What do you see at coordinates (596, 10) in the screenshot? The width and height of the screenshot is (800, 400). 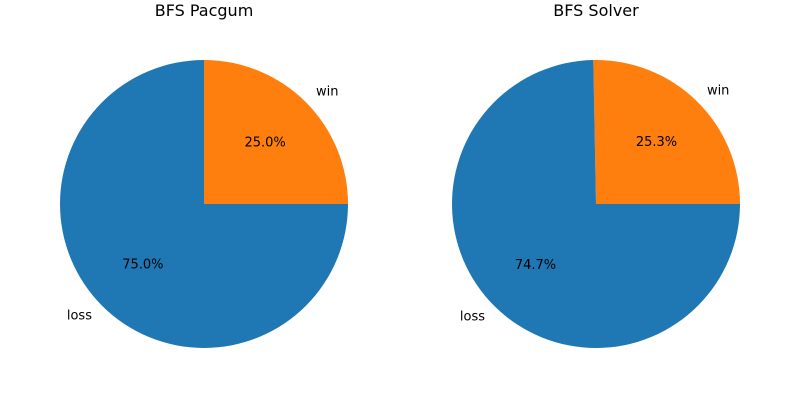 I see `chart-title: BFS Solver` at bounding box center [596, 10].